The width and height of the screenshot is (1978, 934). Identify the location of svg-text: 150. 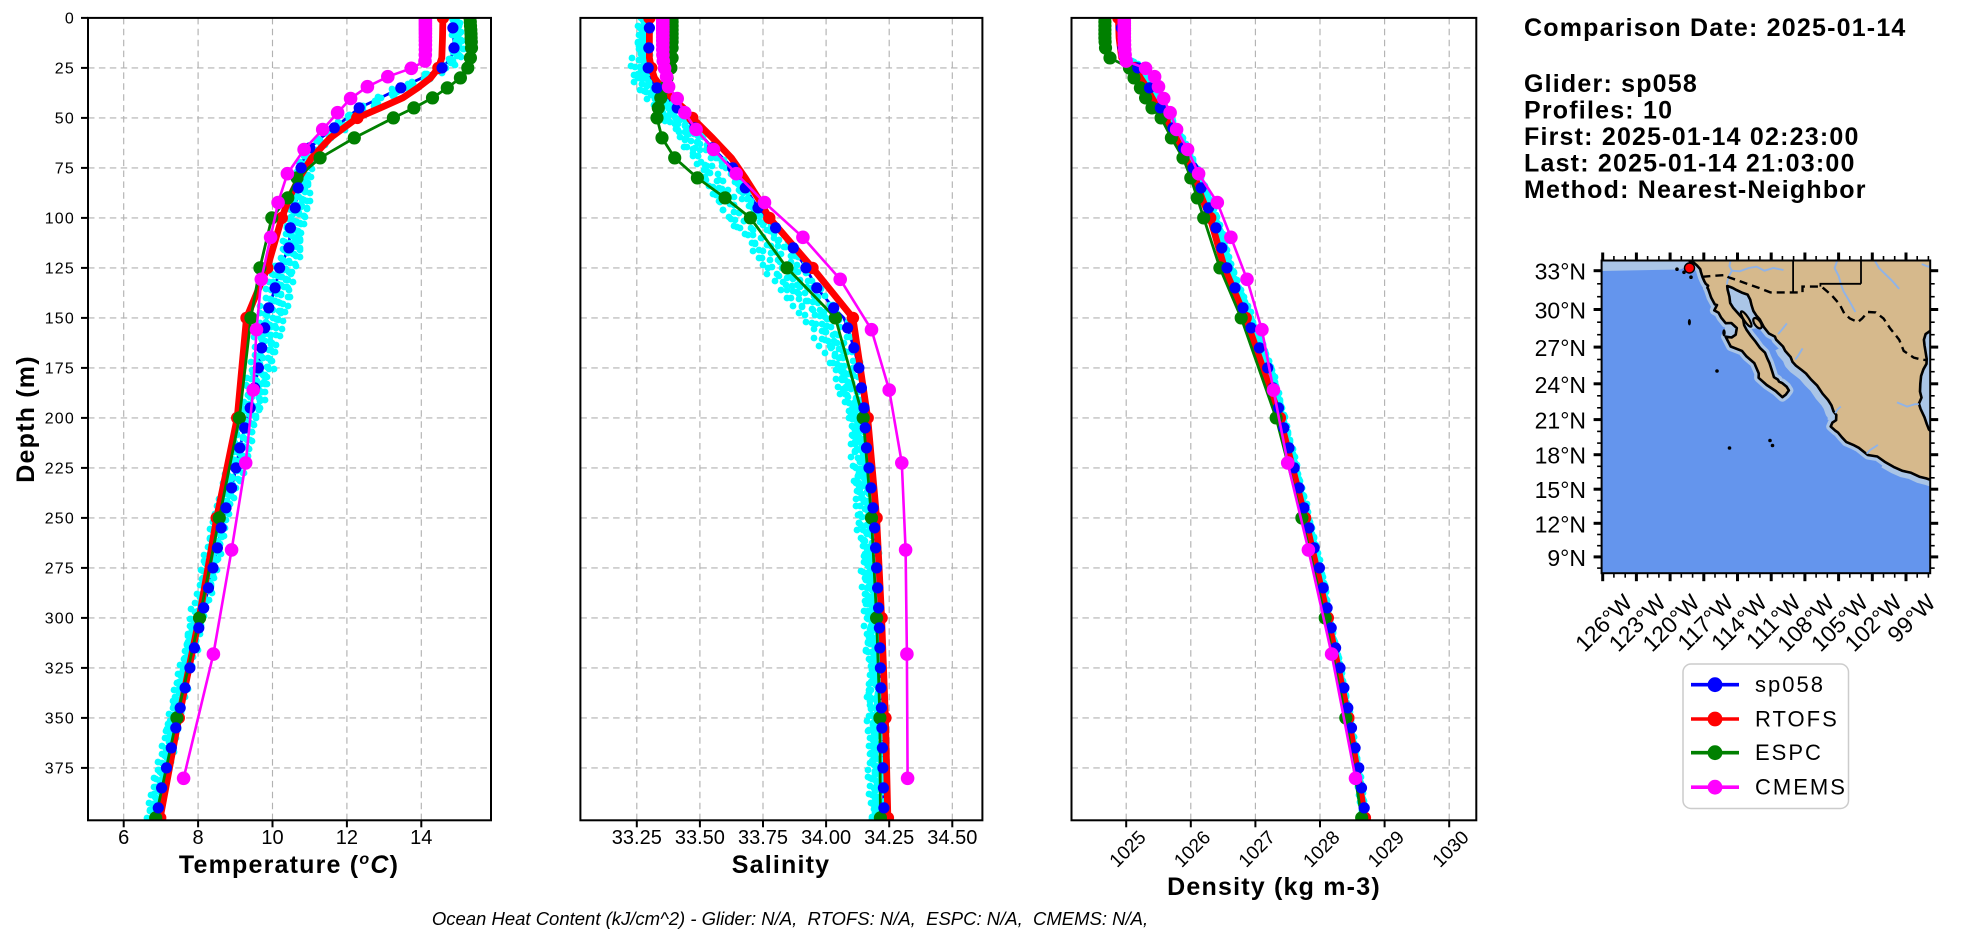
(60, 318).